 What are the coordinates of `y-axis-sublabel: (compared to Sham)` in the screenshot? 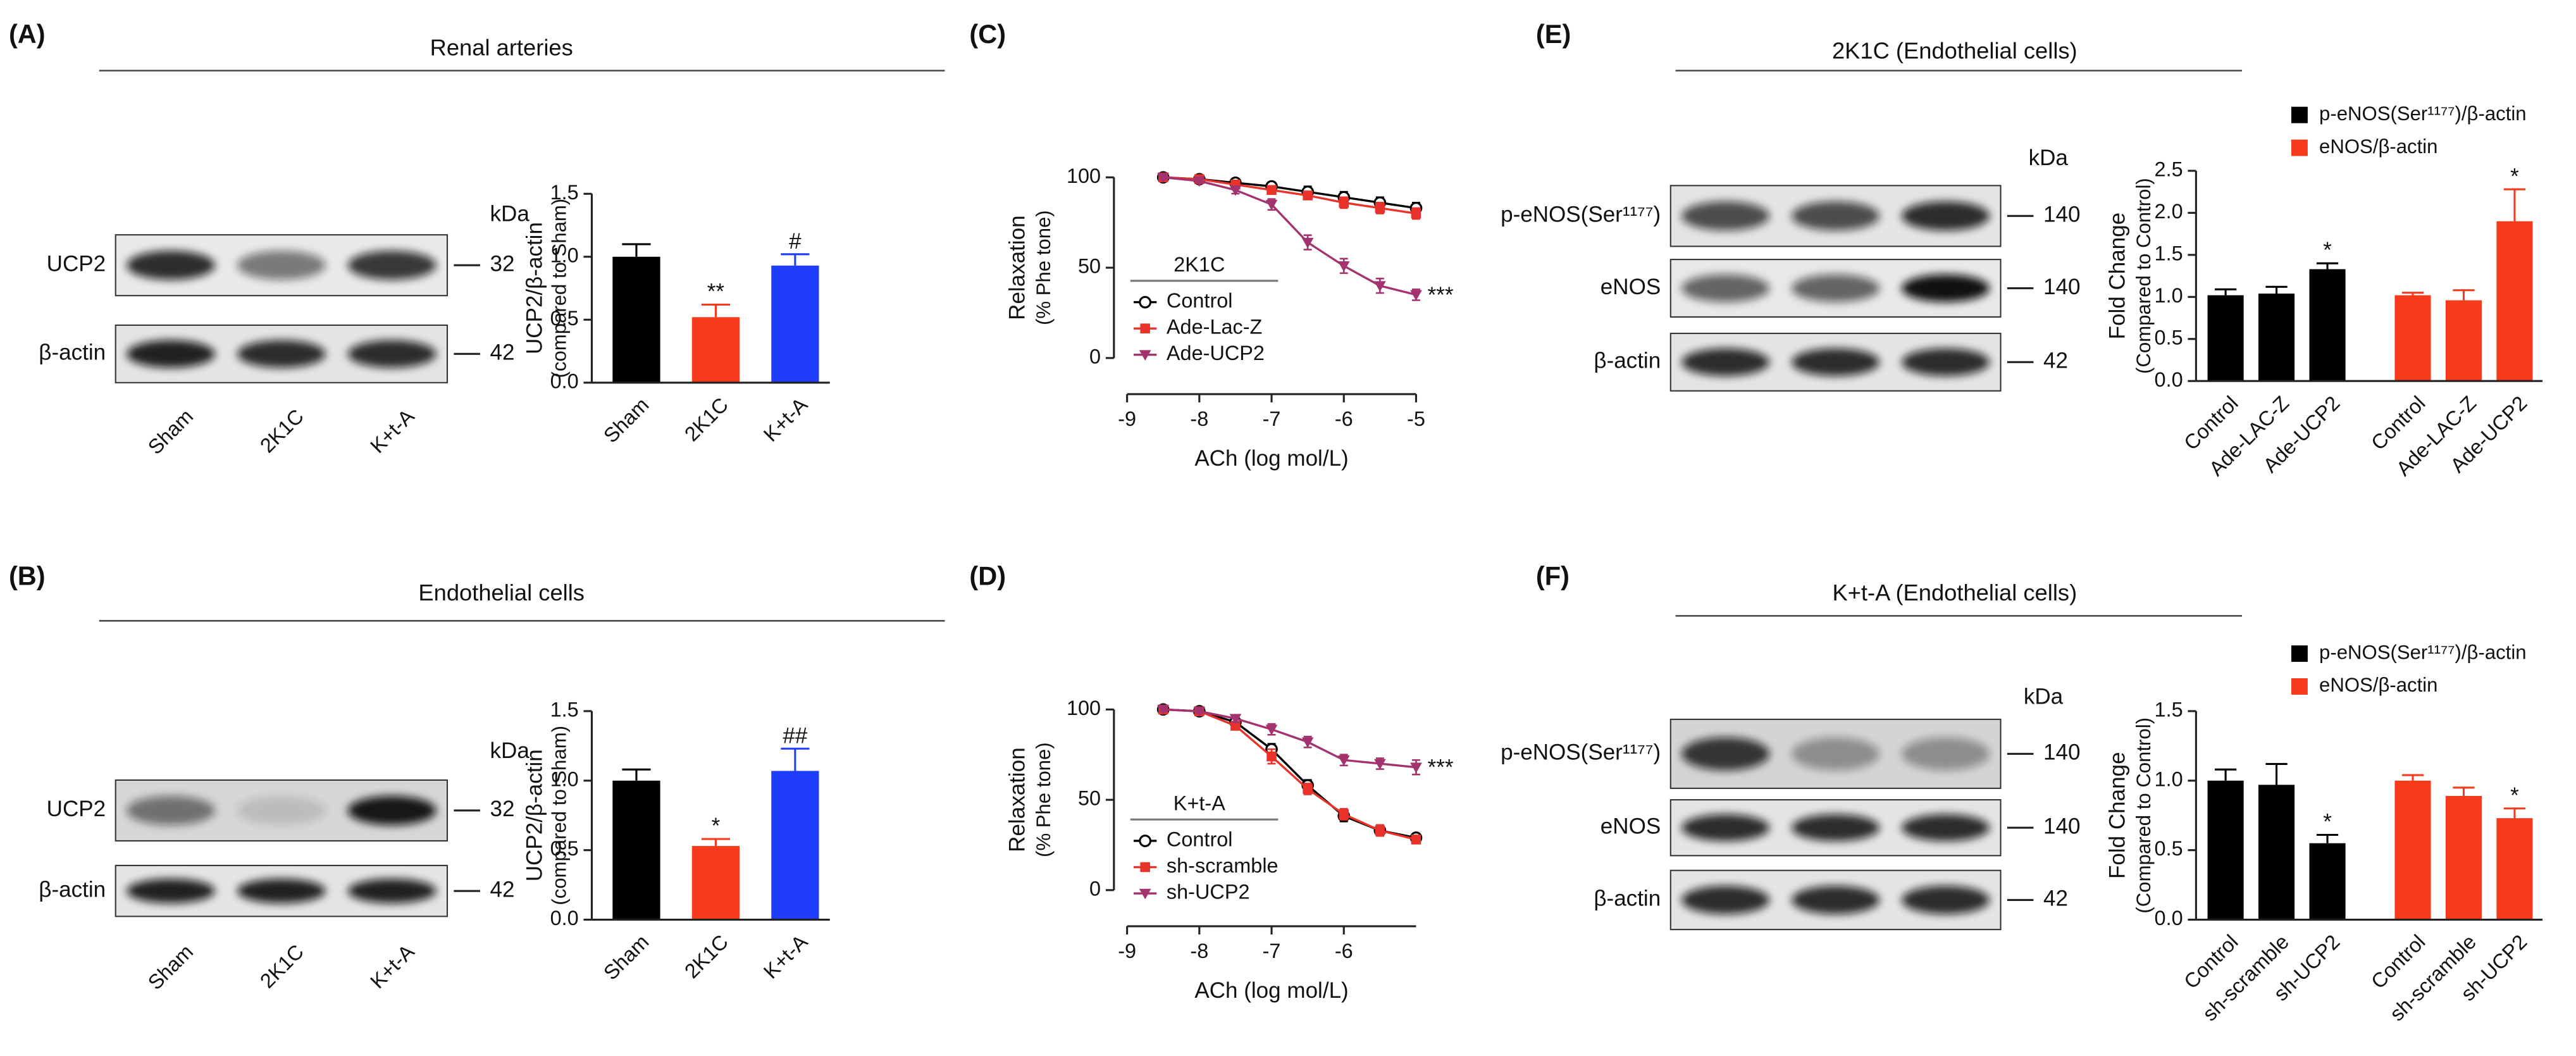 It's located at (559, 289).